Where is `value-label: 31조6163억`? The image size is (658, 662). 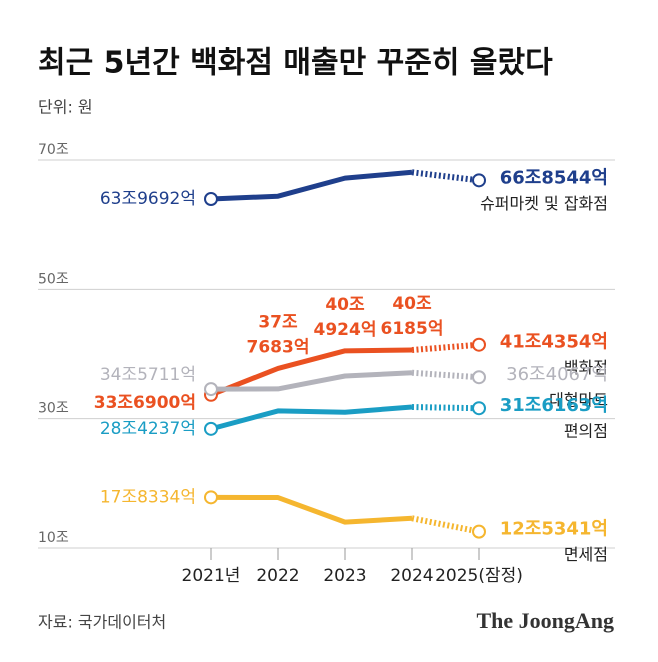 value-label: 31조6163억 is located at coordinates (554, 405).